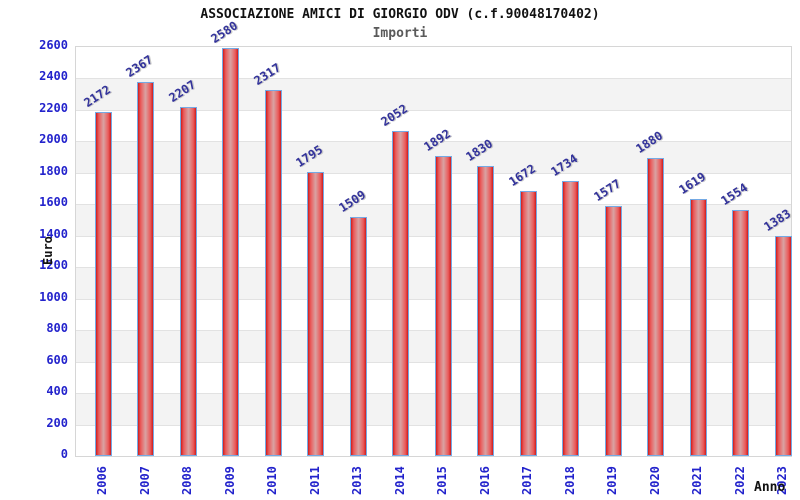  Describe the element at coordinates (569, 480) in the screenshot. I see `x-axis-tick: 2018` at that location.